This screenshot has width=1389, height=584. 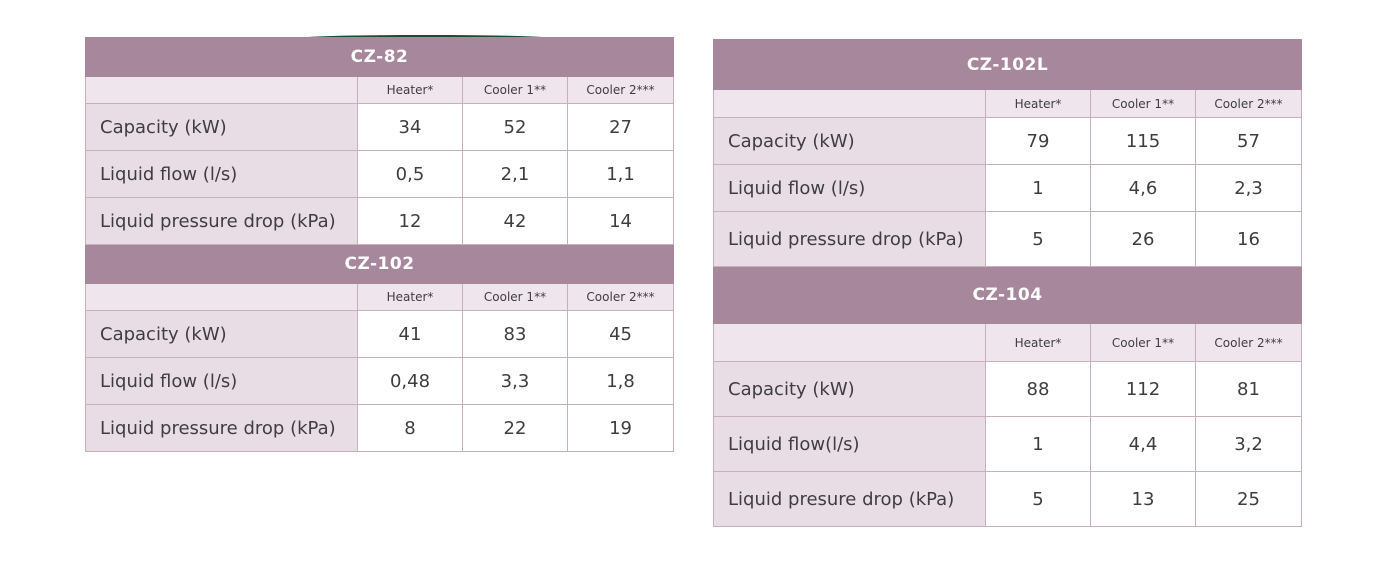 What do you see at coordinates (515, 428) in the screenshot?
I see `cell-value: 22` at bounding box center [515, 428].